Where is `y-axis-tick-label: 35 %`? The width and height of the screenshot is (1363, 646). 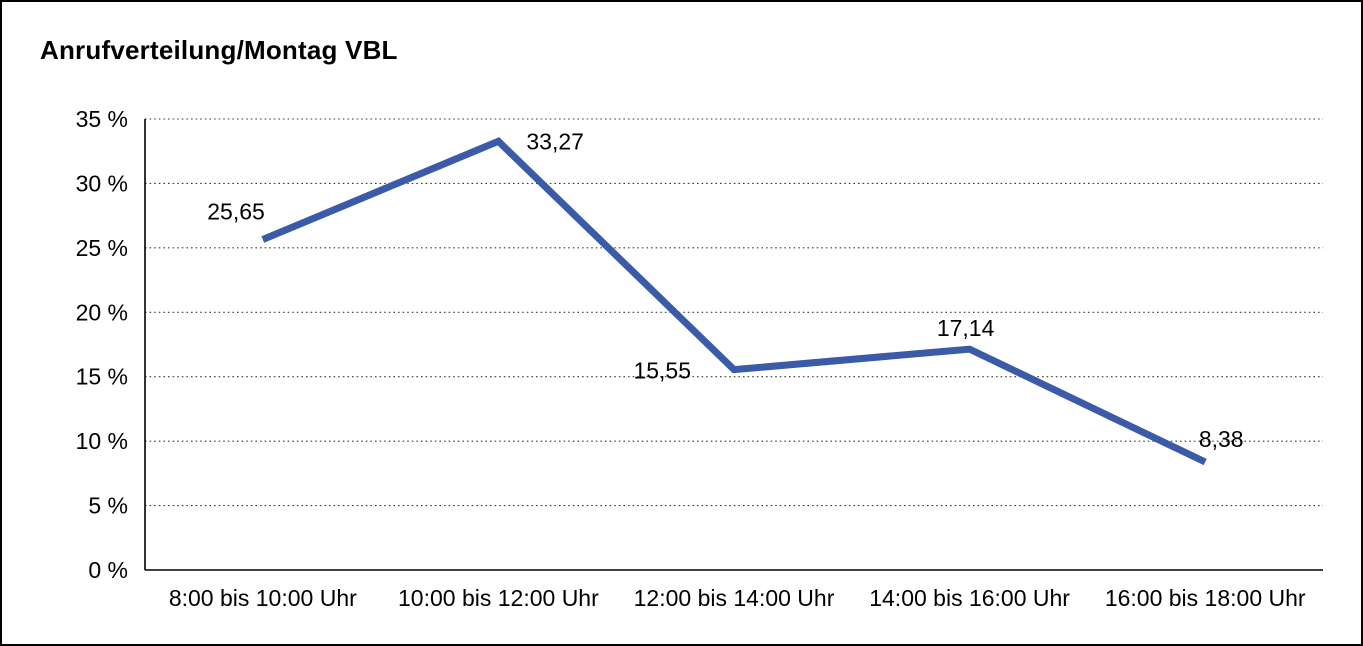
y-axis-tick-label: 35 % is located at coordinates (102, 119).